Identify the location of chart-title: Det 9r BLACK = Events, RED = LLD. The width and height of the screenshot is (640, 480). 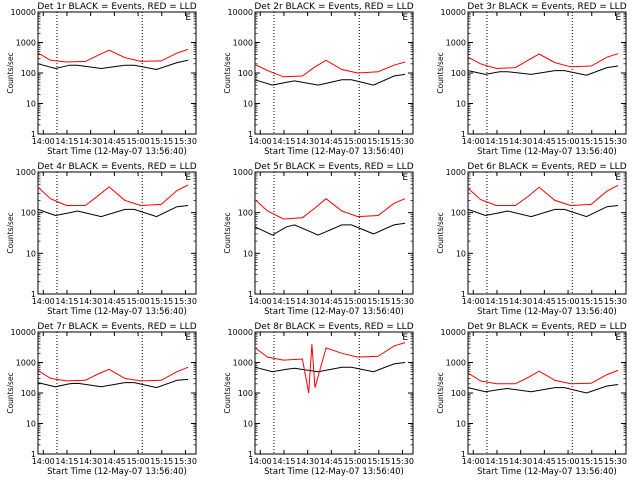
(546, 327).